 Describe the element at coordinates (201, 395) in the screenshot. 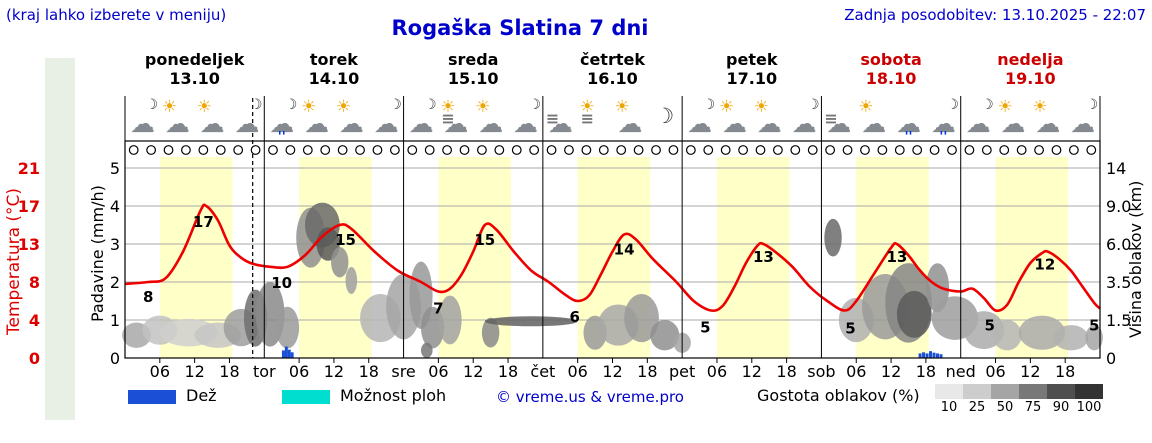

I see `rain-legend-label: Dež` at that location.